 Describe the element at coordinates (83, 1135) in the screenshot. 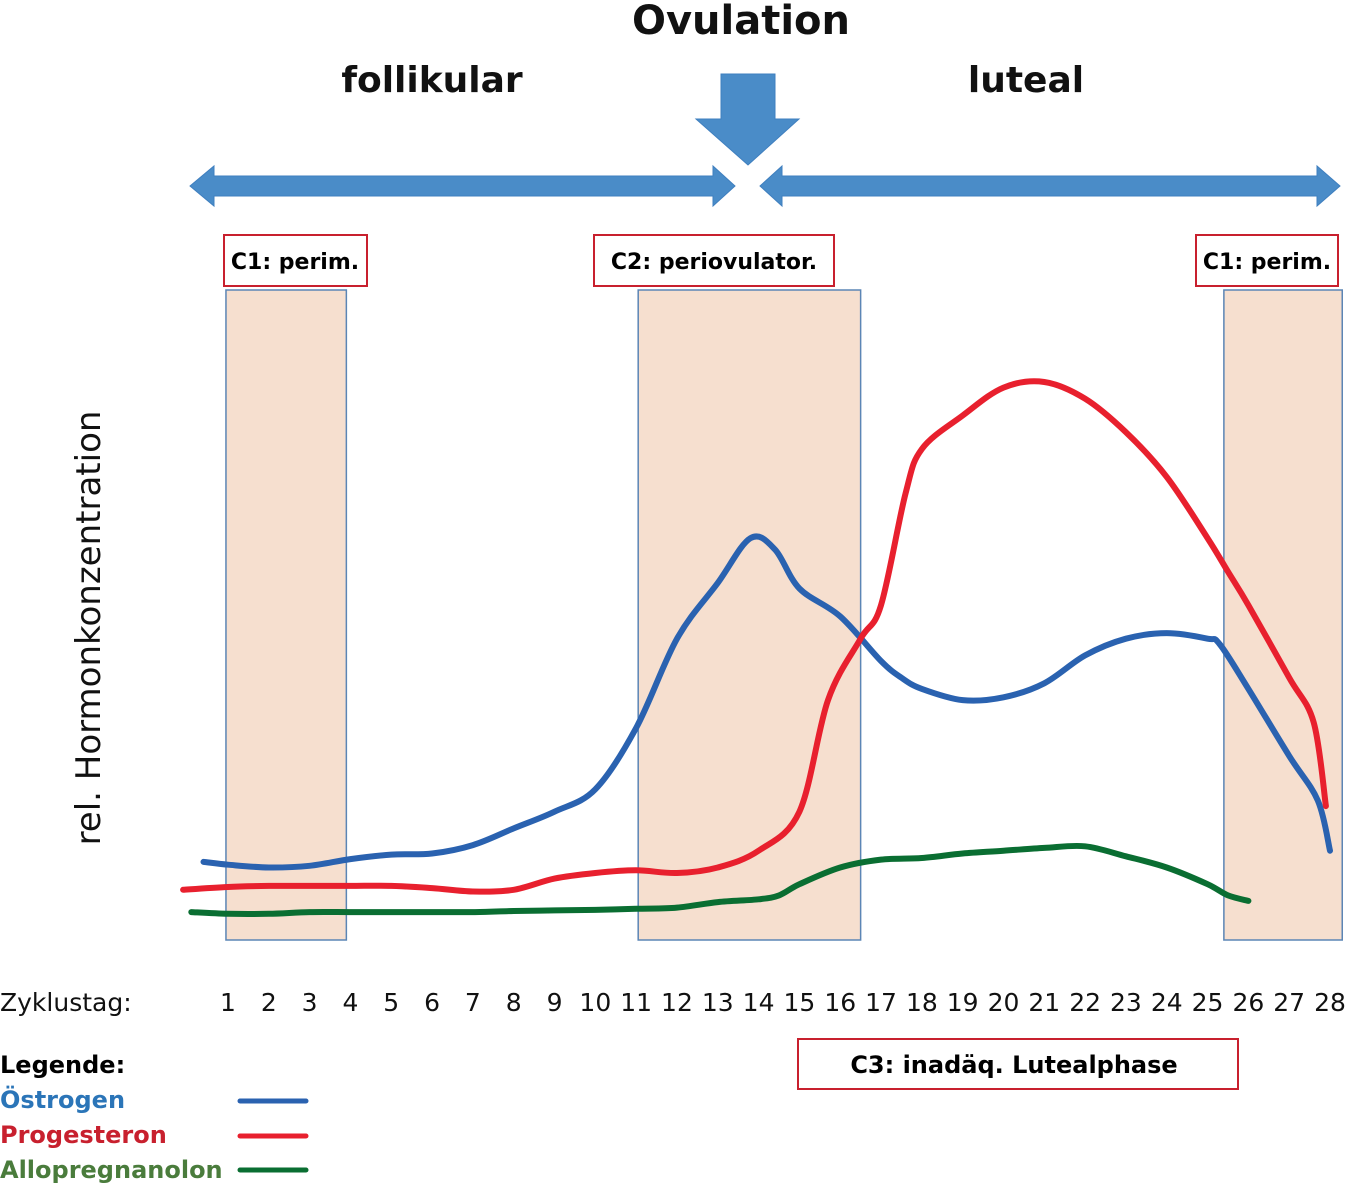

I see `legend-label-progesteron: Progesteron` at that location.